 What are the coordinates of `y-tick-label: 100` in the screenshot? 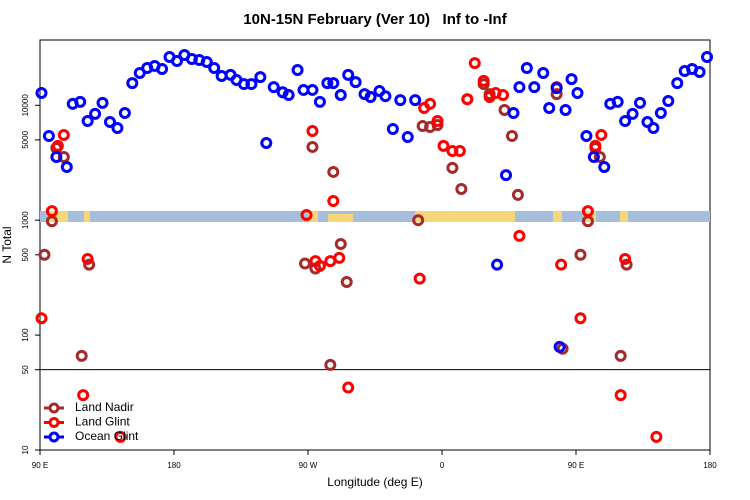 It's located at (25, 335).